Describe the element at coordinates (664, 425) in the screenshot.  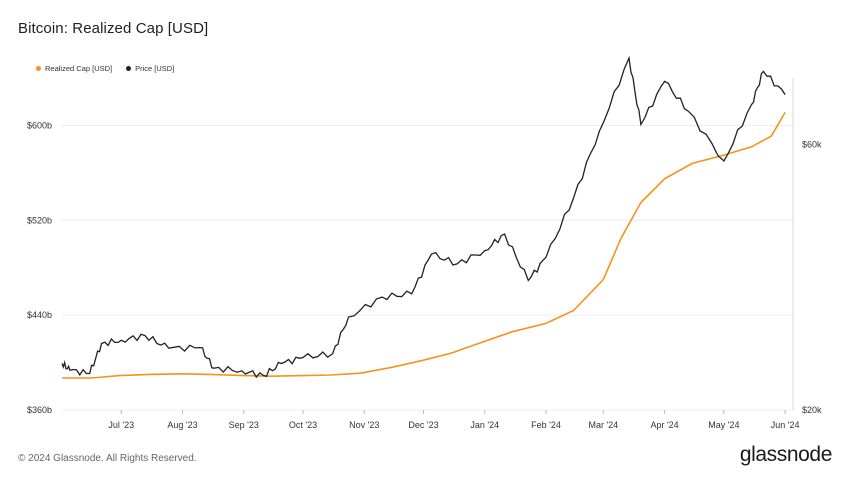
I see `x-tick-label: Apr '24` at that location.